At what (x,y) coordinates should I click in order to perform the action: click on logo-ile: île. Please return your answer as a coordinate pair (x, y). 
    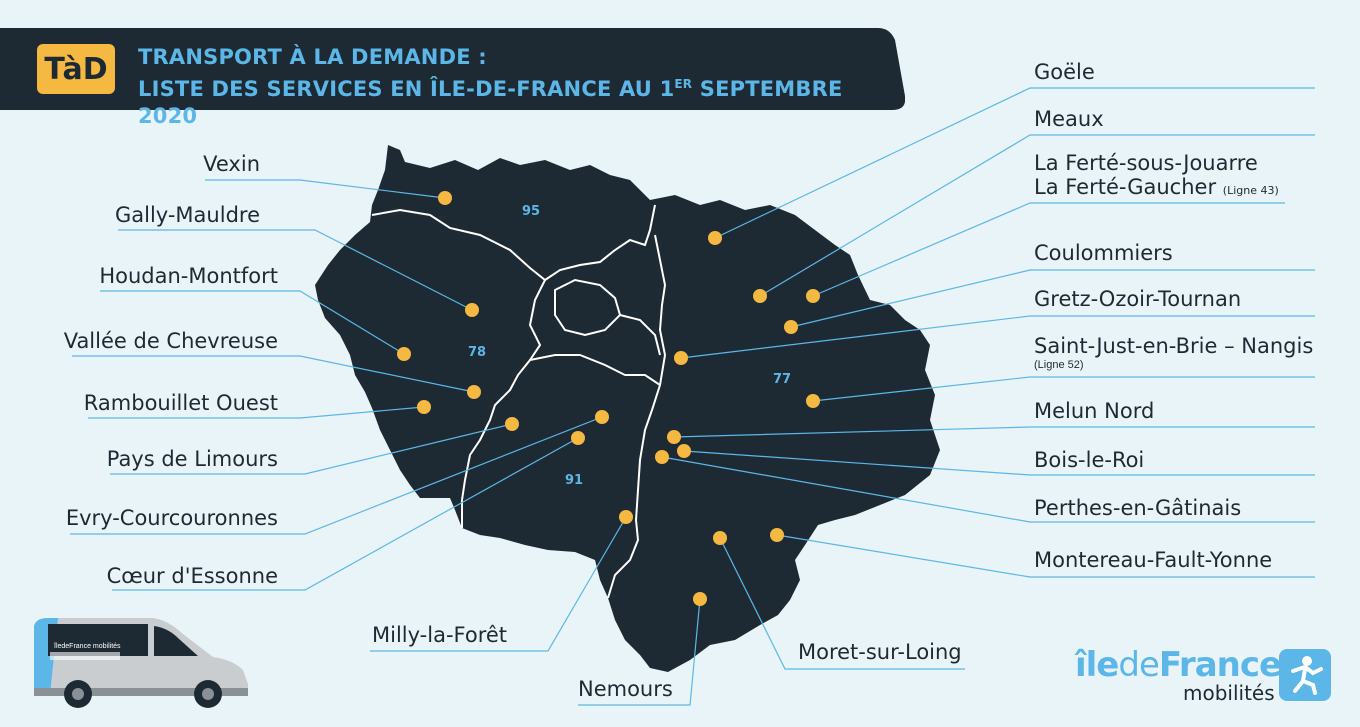
    Looking at the image, I should click on (1097, 665).